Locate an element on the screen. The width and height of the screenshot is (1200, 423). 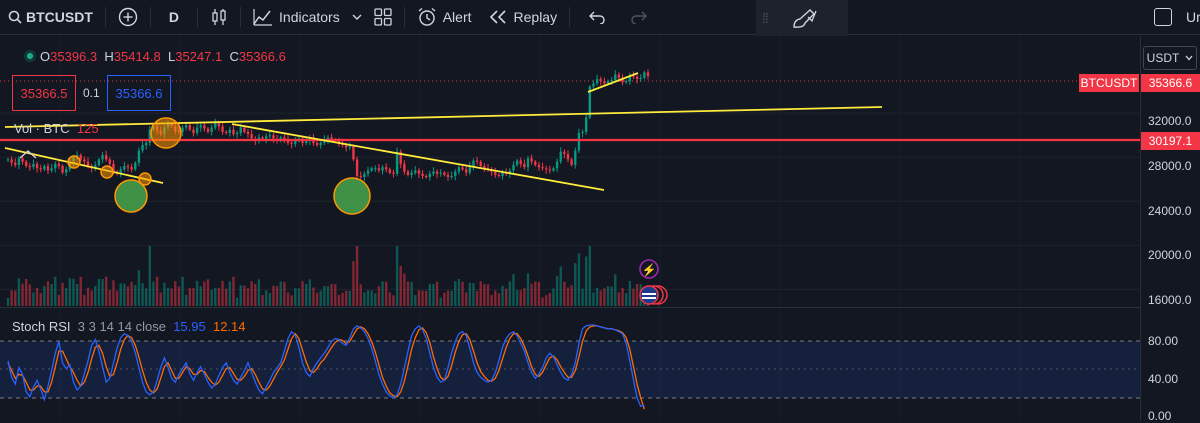
undo-button is located at coordinates (597, 17).